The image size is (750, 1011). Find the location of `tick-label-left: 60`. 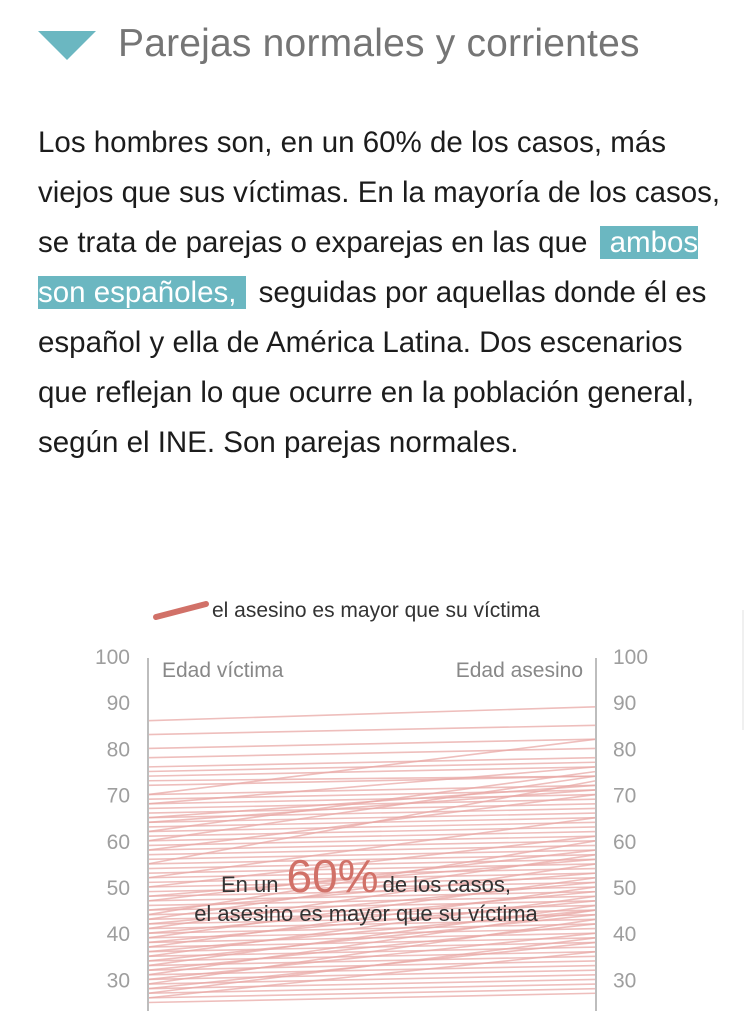

tick-label-left: 60 is located at coordinates (118, 842).